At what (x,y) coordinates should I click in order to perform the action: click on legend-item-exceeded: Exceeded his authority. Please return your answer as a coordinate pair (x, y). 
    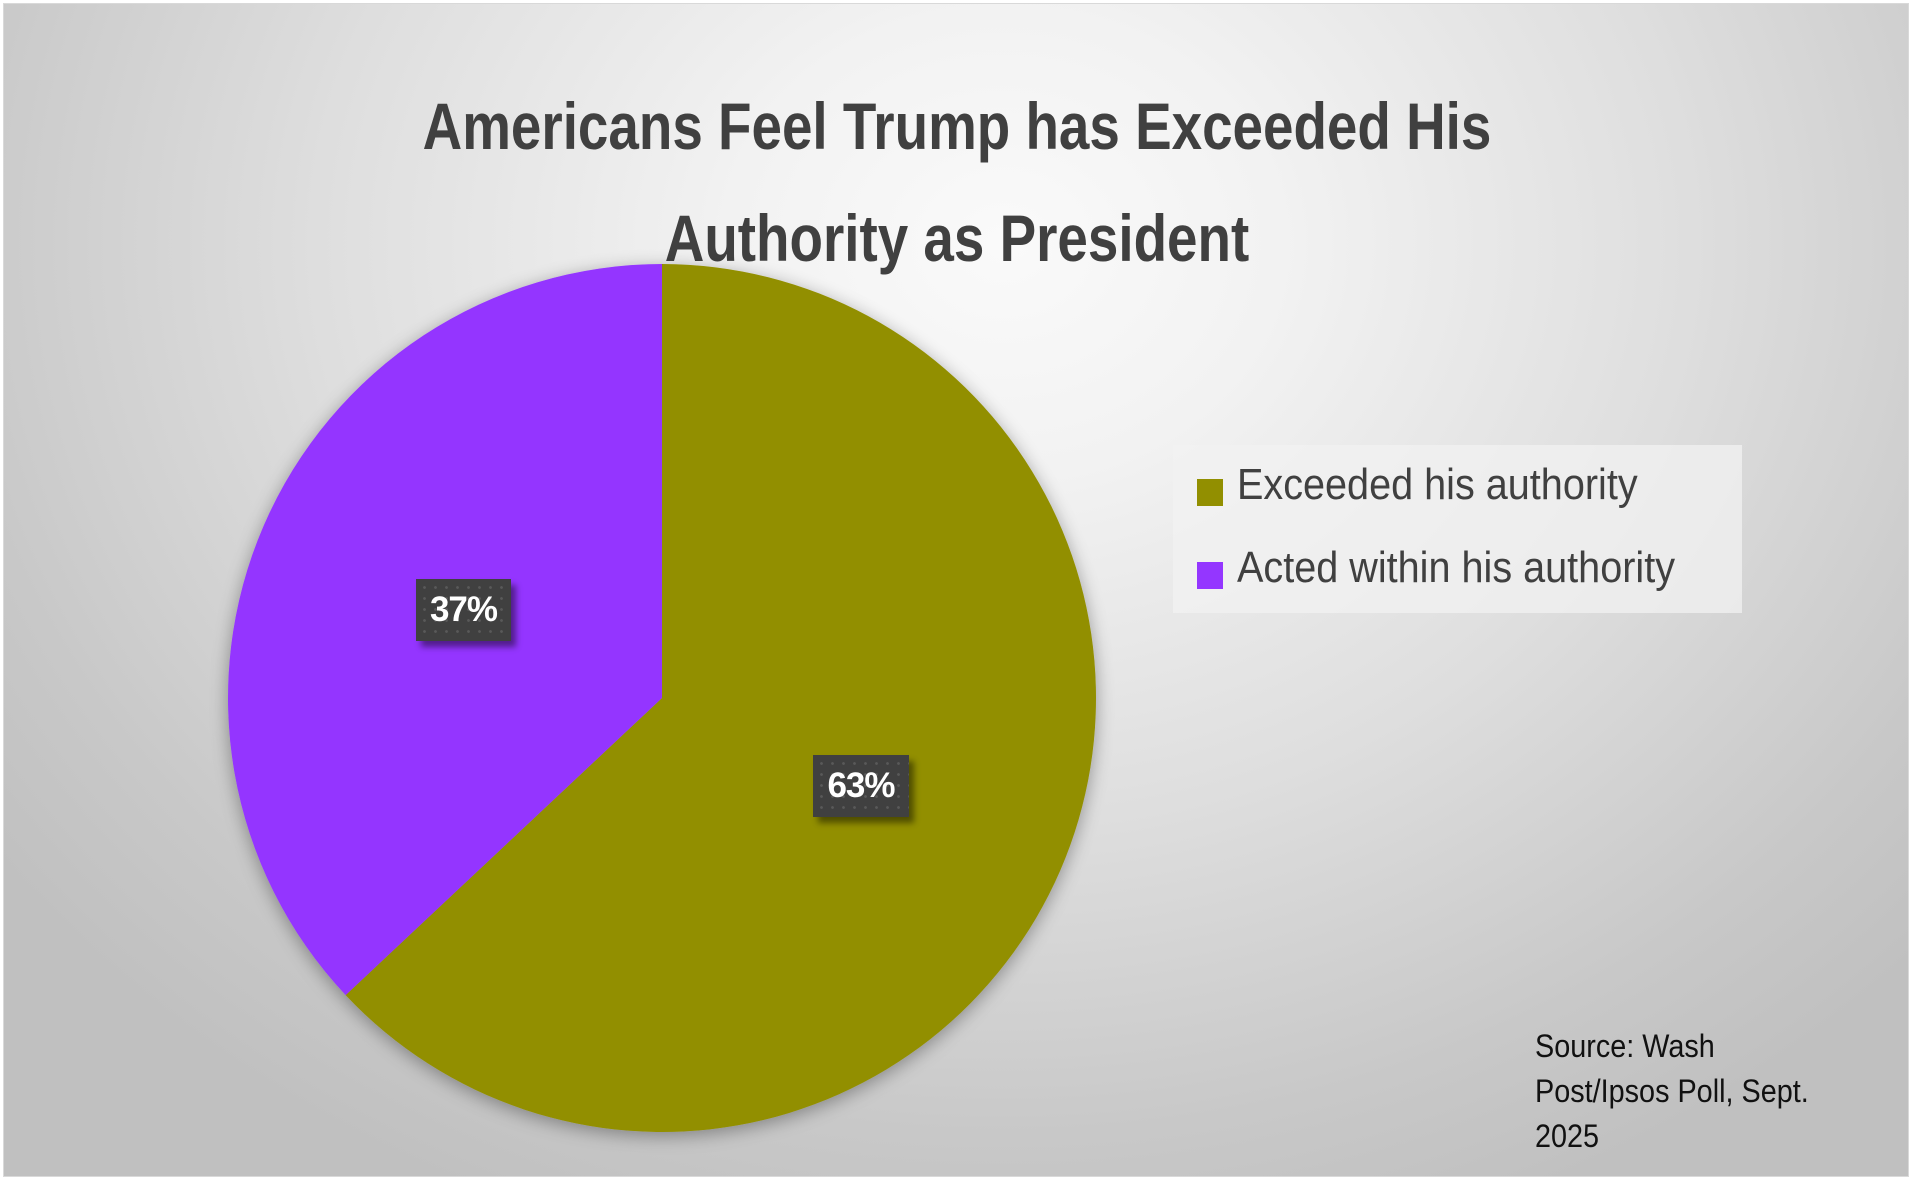
    Looking at the image, I should click on (1467, 487).